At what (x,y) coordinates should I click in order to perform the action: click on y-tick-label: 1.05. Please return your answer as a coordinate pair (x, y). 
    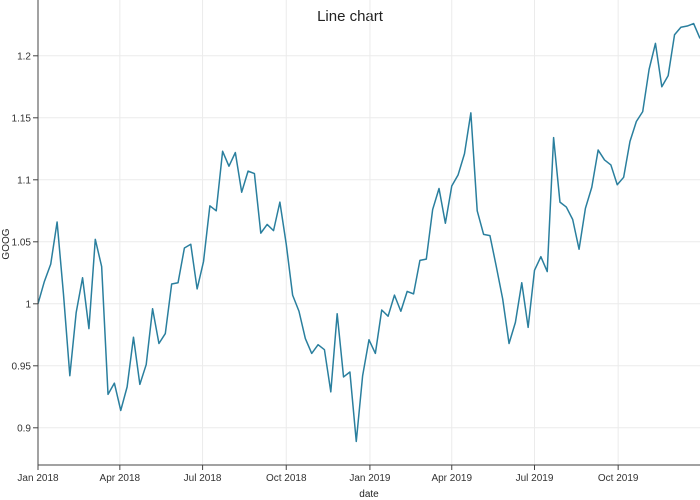
    Looking at the image, I should click on (22, 242).